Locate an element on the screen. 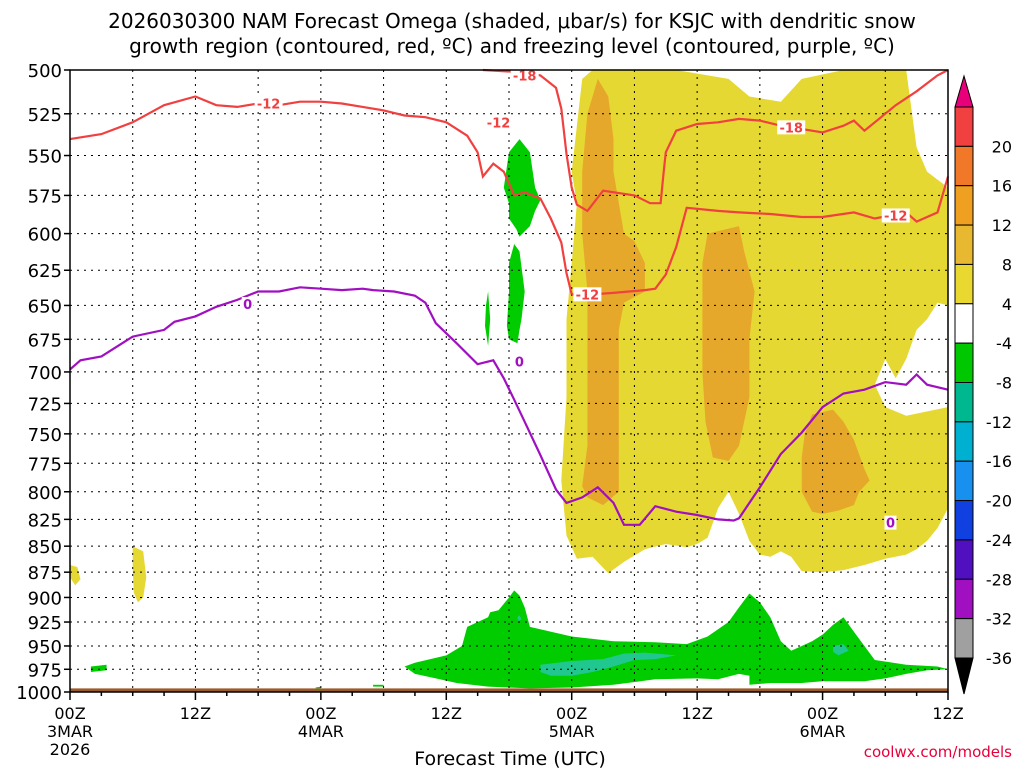 This screenshot has height=768, width=1024. colorbar-label: 20 is located at coordinates (1002, 146).